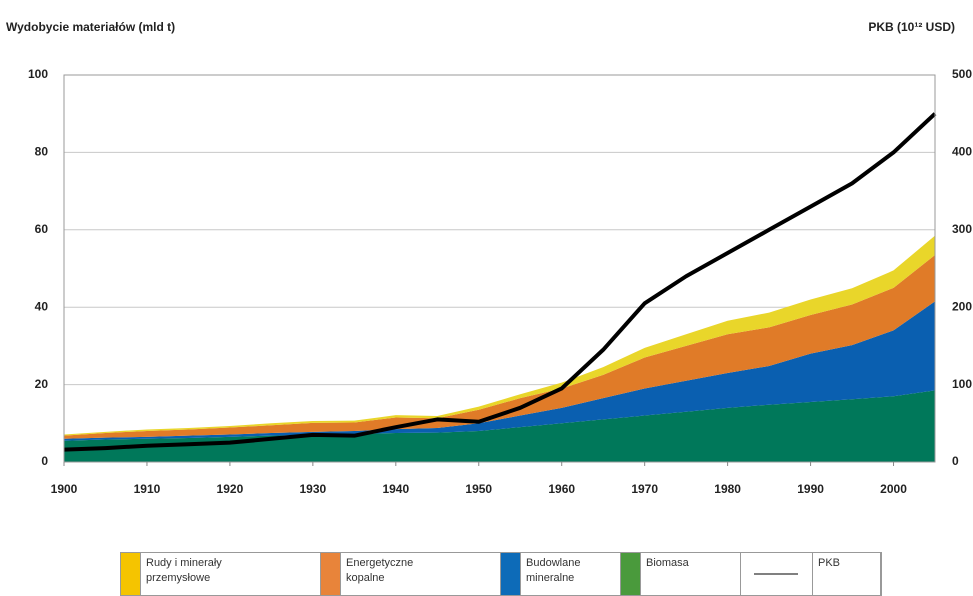 The image size is (973, 596). I want to click on y2-tick-label: 200, so click(962, 306).